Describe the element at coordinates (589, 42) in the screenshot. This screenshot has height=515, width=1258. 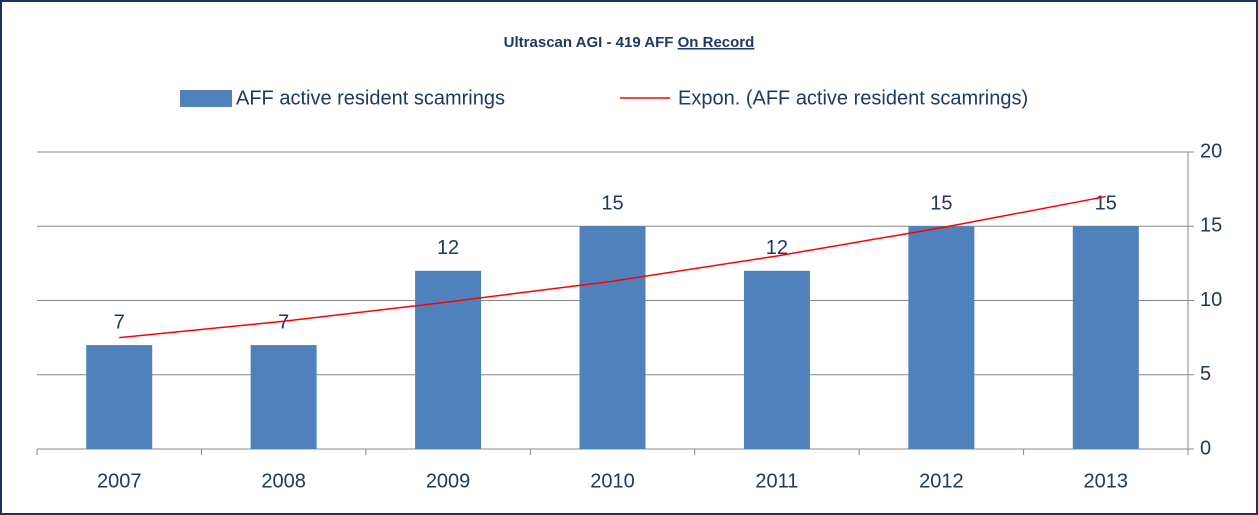
I see `title-main: Ultrascan AGI - 419 AFF` at that location.